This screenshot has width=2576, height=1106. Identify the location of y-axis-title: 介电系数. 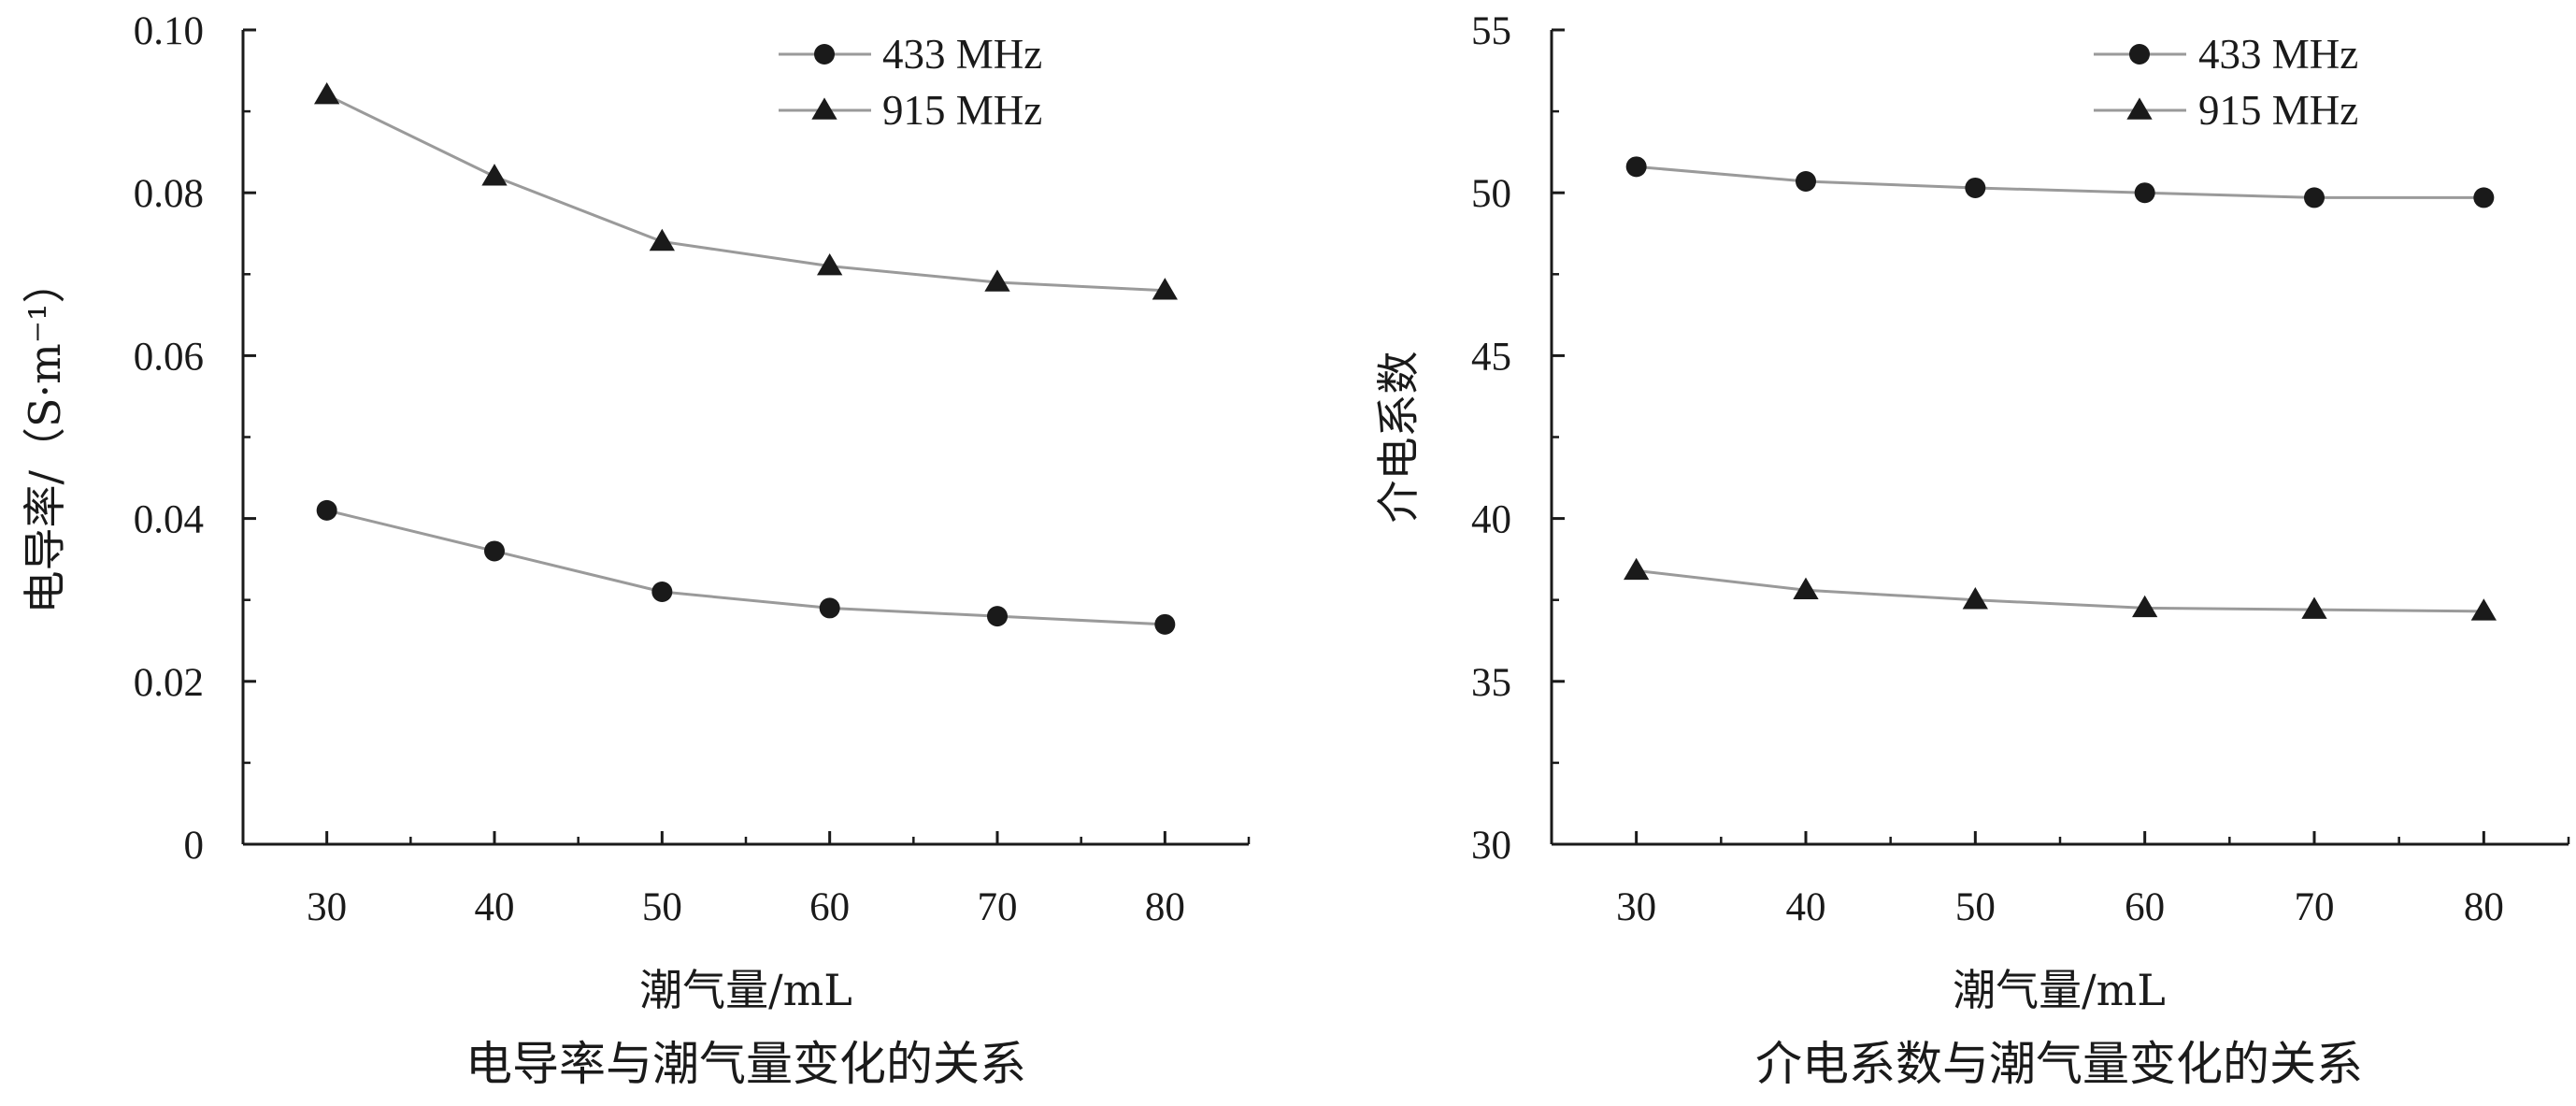
(1398, 438).